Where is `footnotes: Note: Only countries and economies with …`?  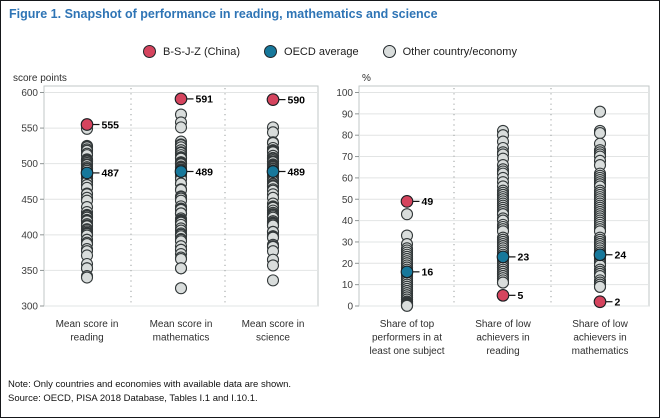
footnotes: Note: Only countries and economies with … is located at coordinates (149, 392).